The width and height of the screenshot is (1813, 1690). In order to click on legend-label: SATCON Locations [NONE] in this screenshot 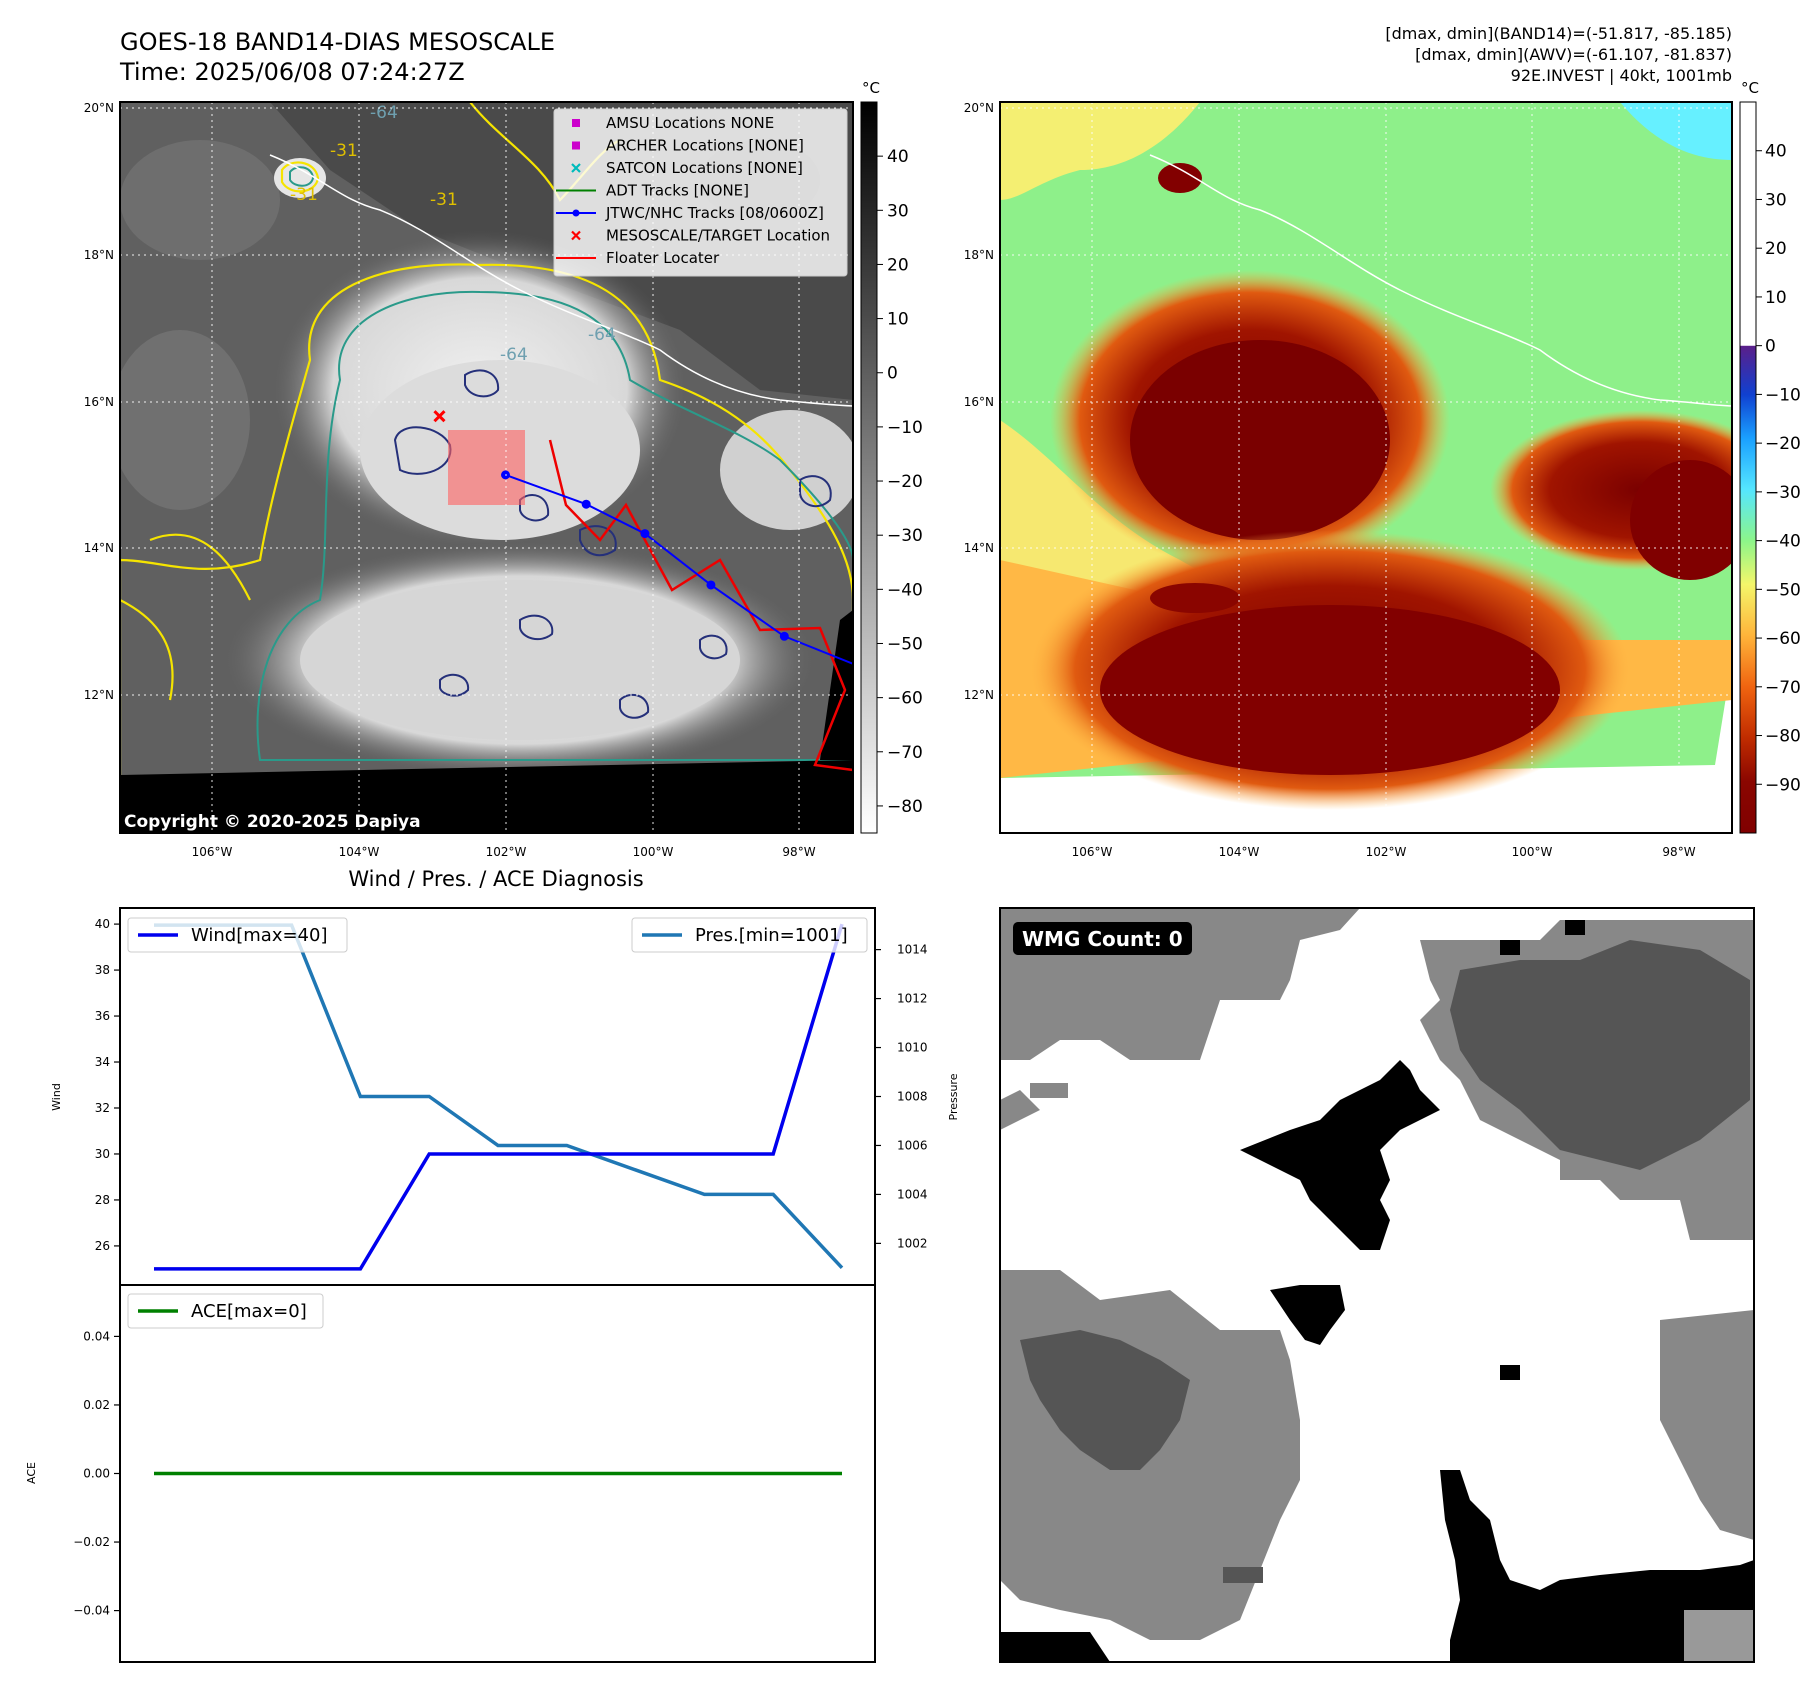, I will do `click(704, 168)`.